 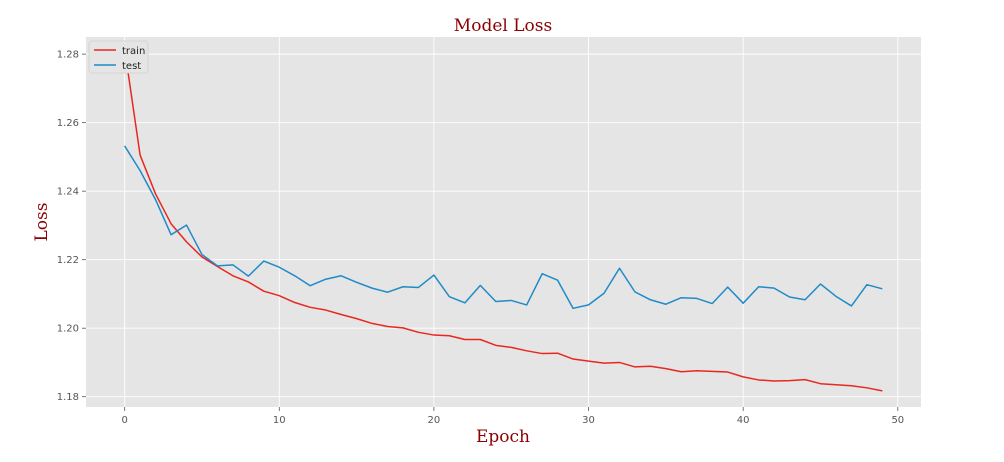 What do you see at coordinates (434, 420) in the screenshot?
I see `x-tick-label: 20` at bounding box center [434, 420].